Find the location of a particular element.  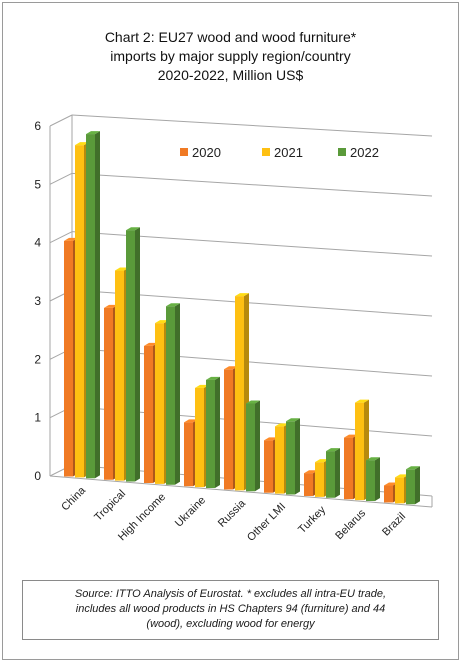

bar-russia-2020 is located at coordinates (228, 429).